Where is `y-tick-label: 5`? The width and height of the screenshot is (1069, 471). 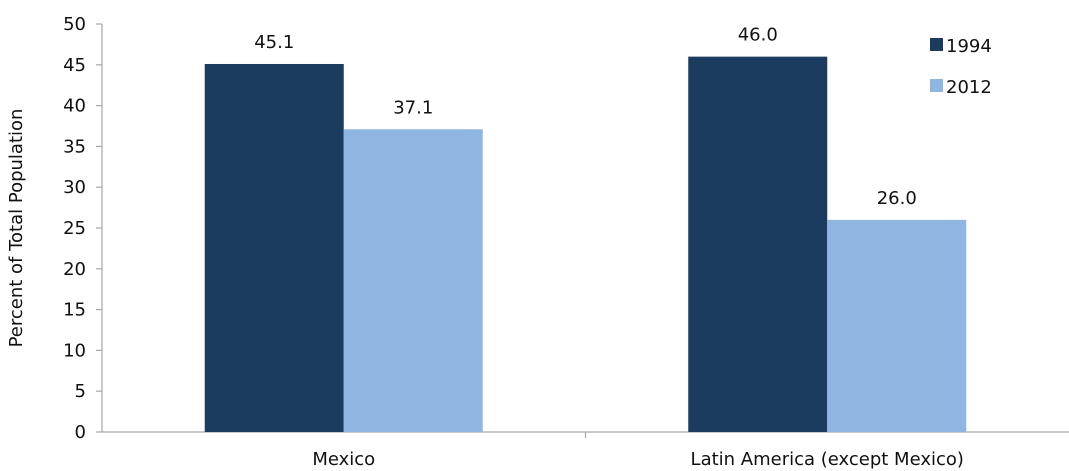
y-tick-label: 5 is located at coordinates (80, 391).